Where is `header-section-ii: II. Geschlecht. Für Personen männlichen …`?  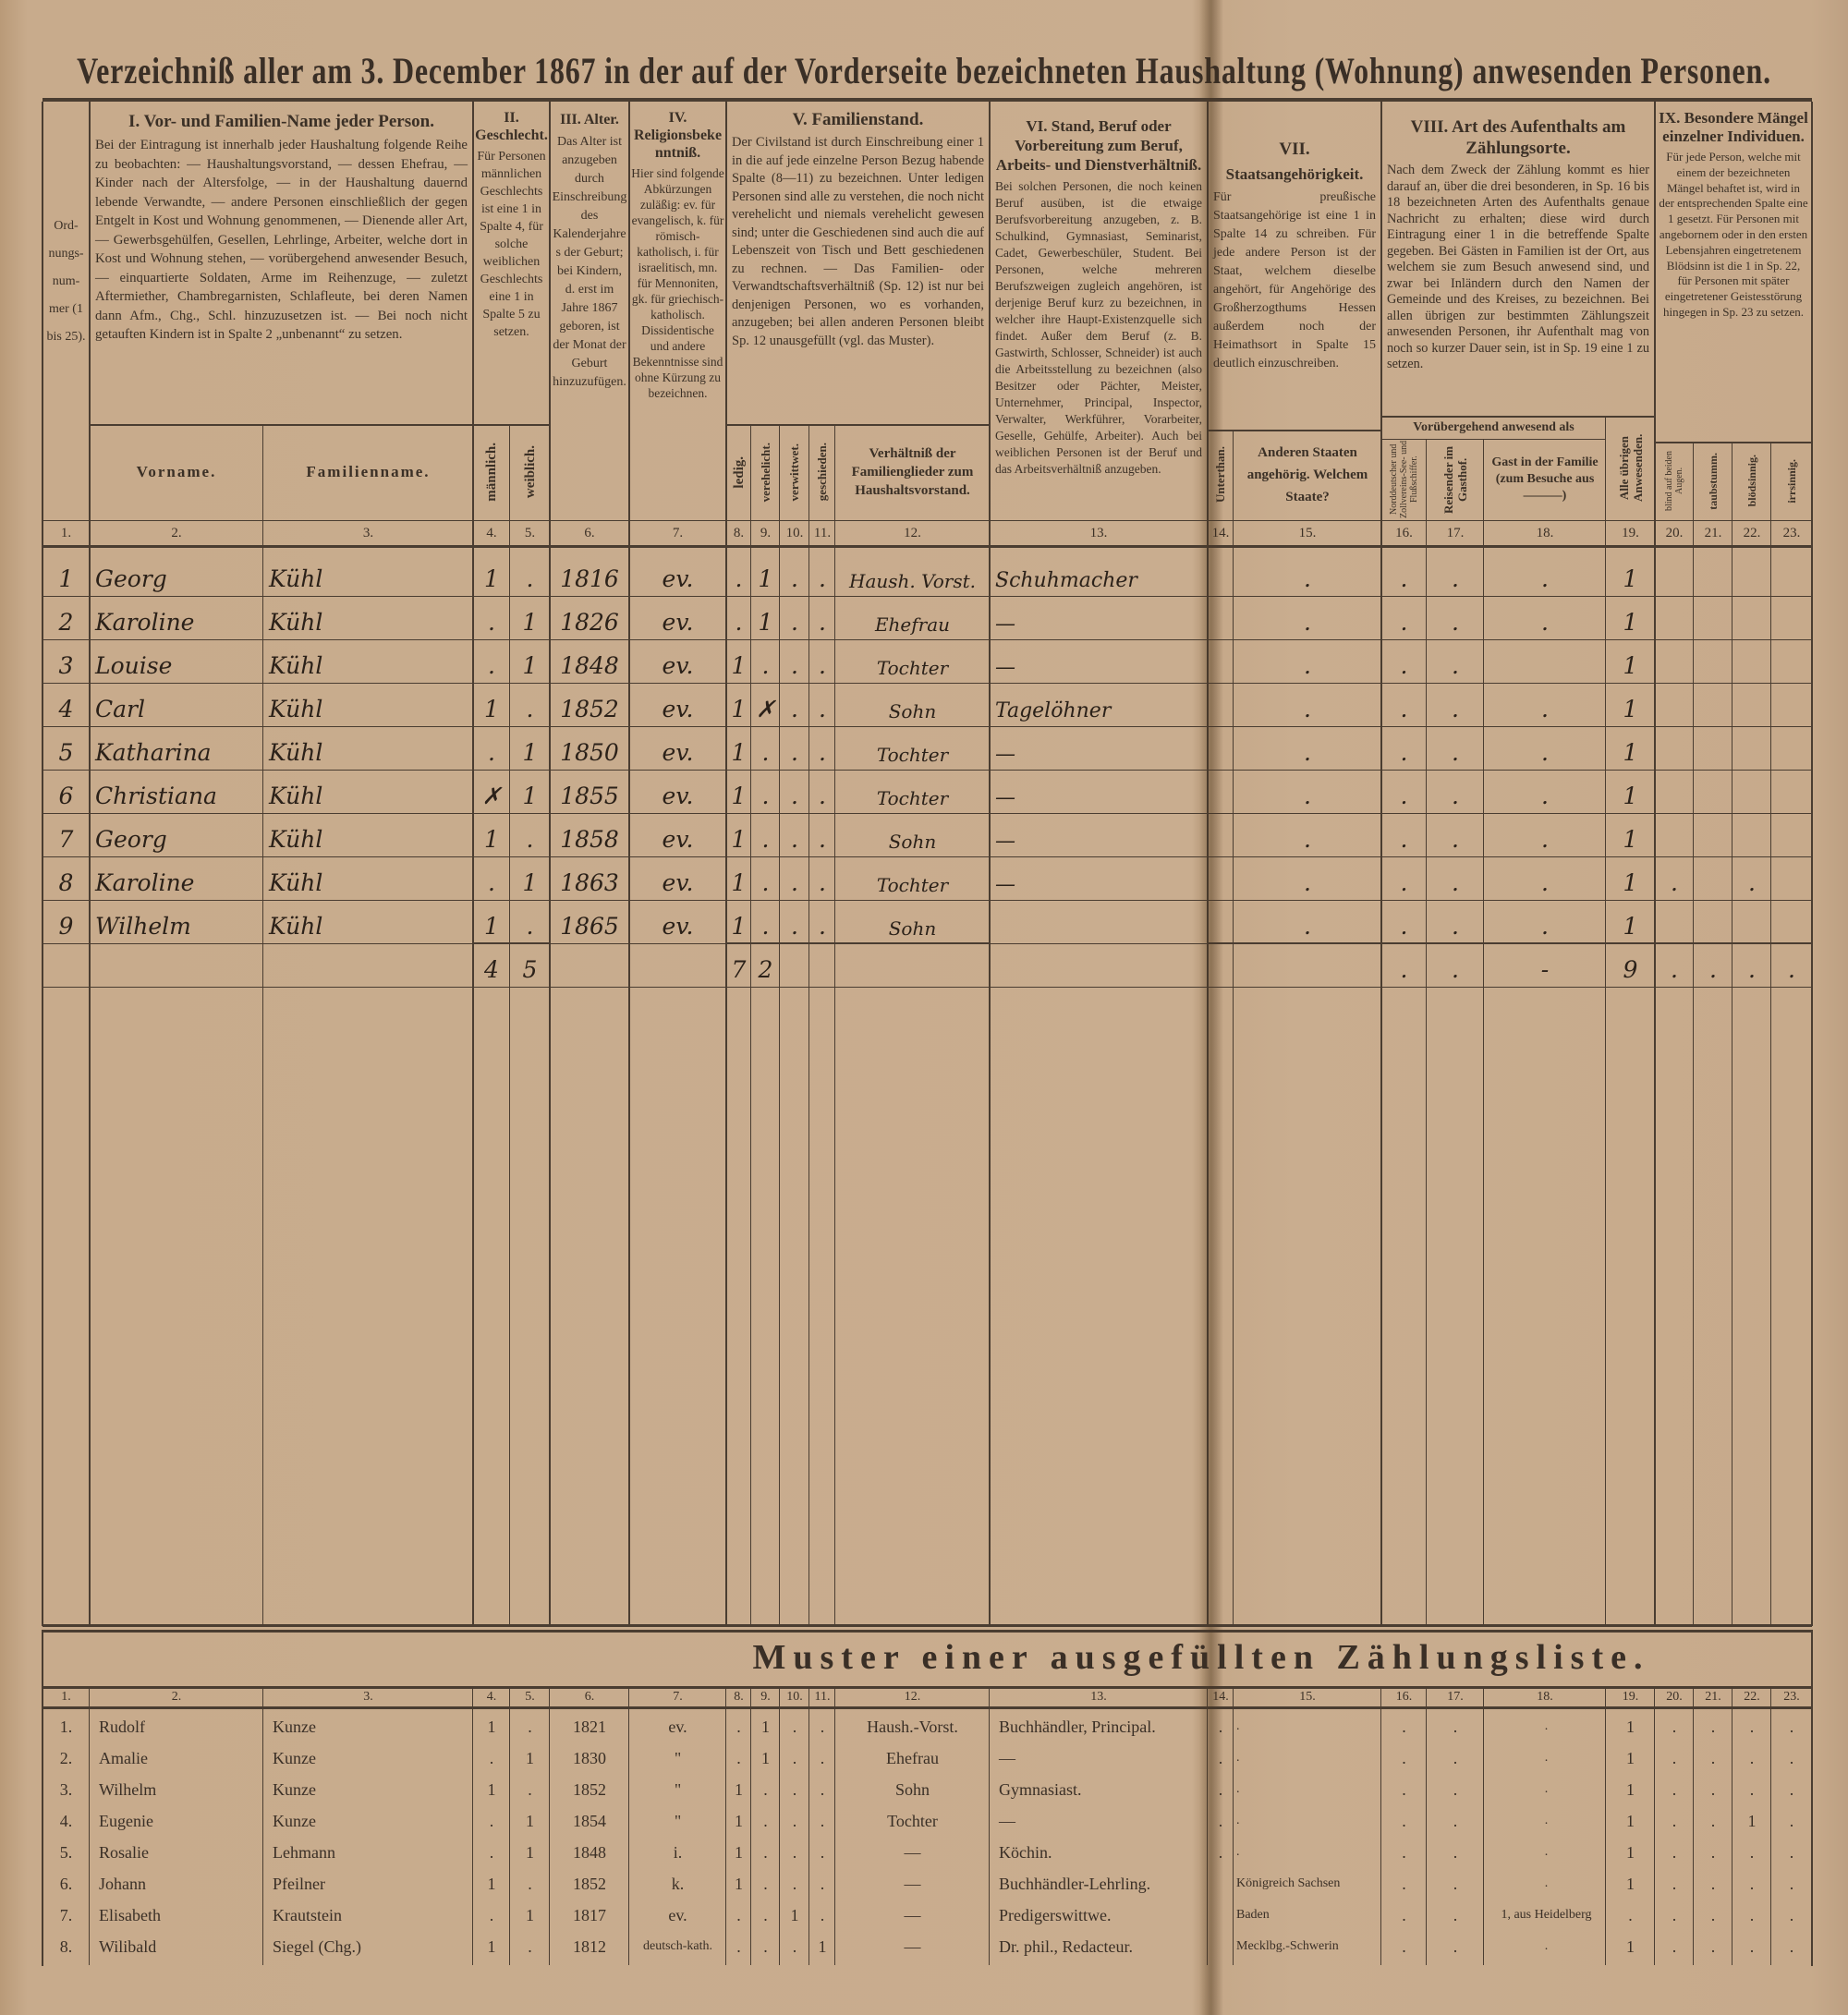
header-section-ii: II. Geschlecht. Für Personen männlichen … is located at coordinates (511, 263).